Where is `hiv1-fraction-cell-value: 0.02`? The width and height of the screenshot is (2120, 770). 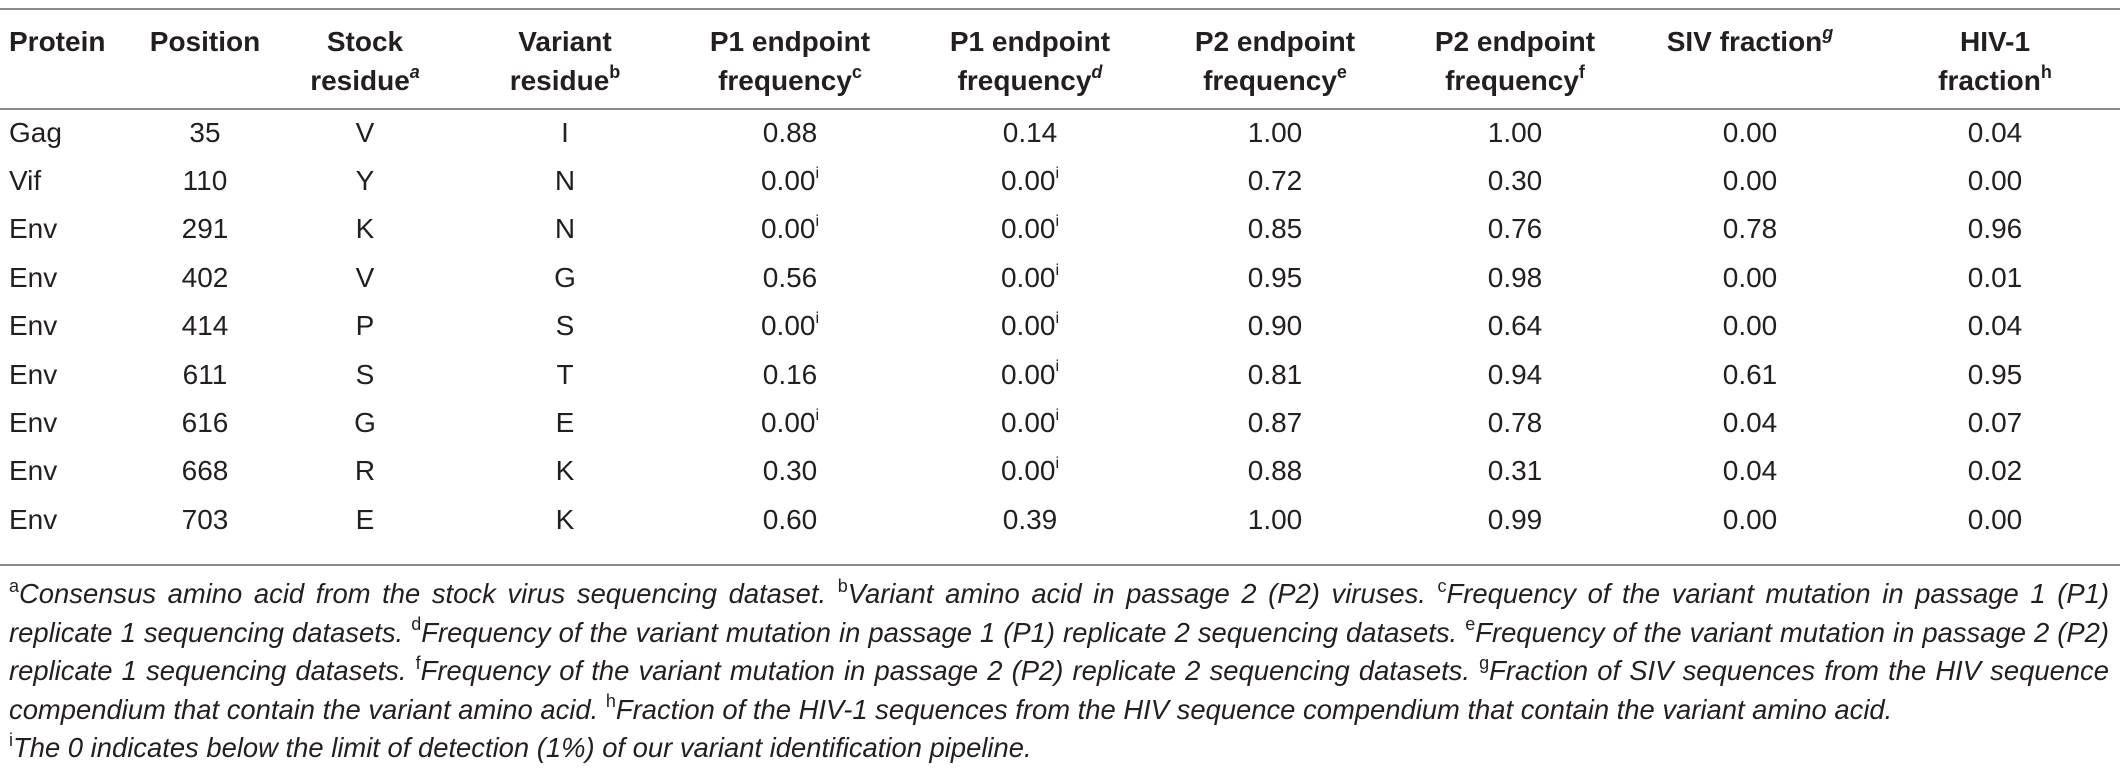
hiv1-fraction-cell-value: 0.02 is located at coordinates (1995, 471).